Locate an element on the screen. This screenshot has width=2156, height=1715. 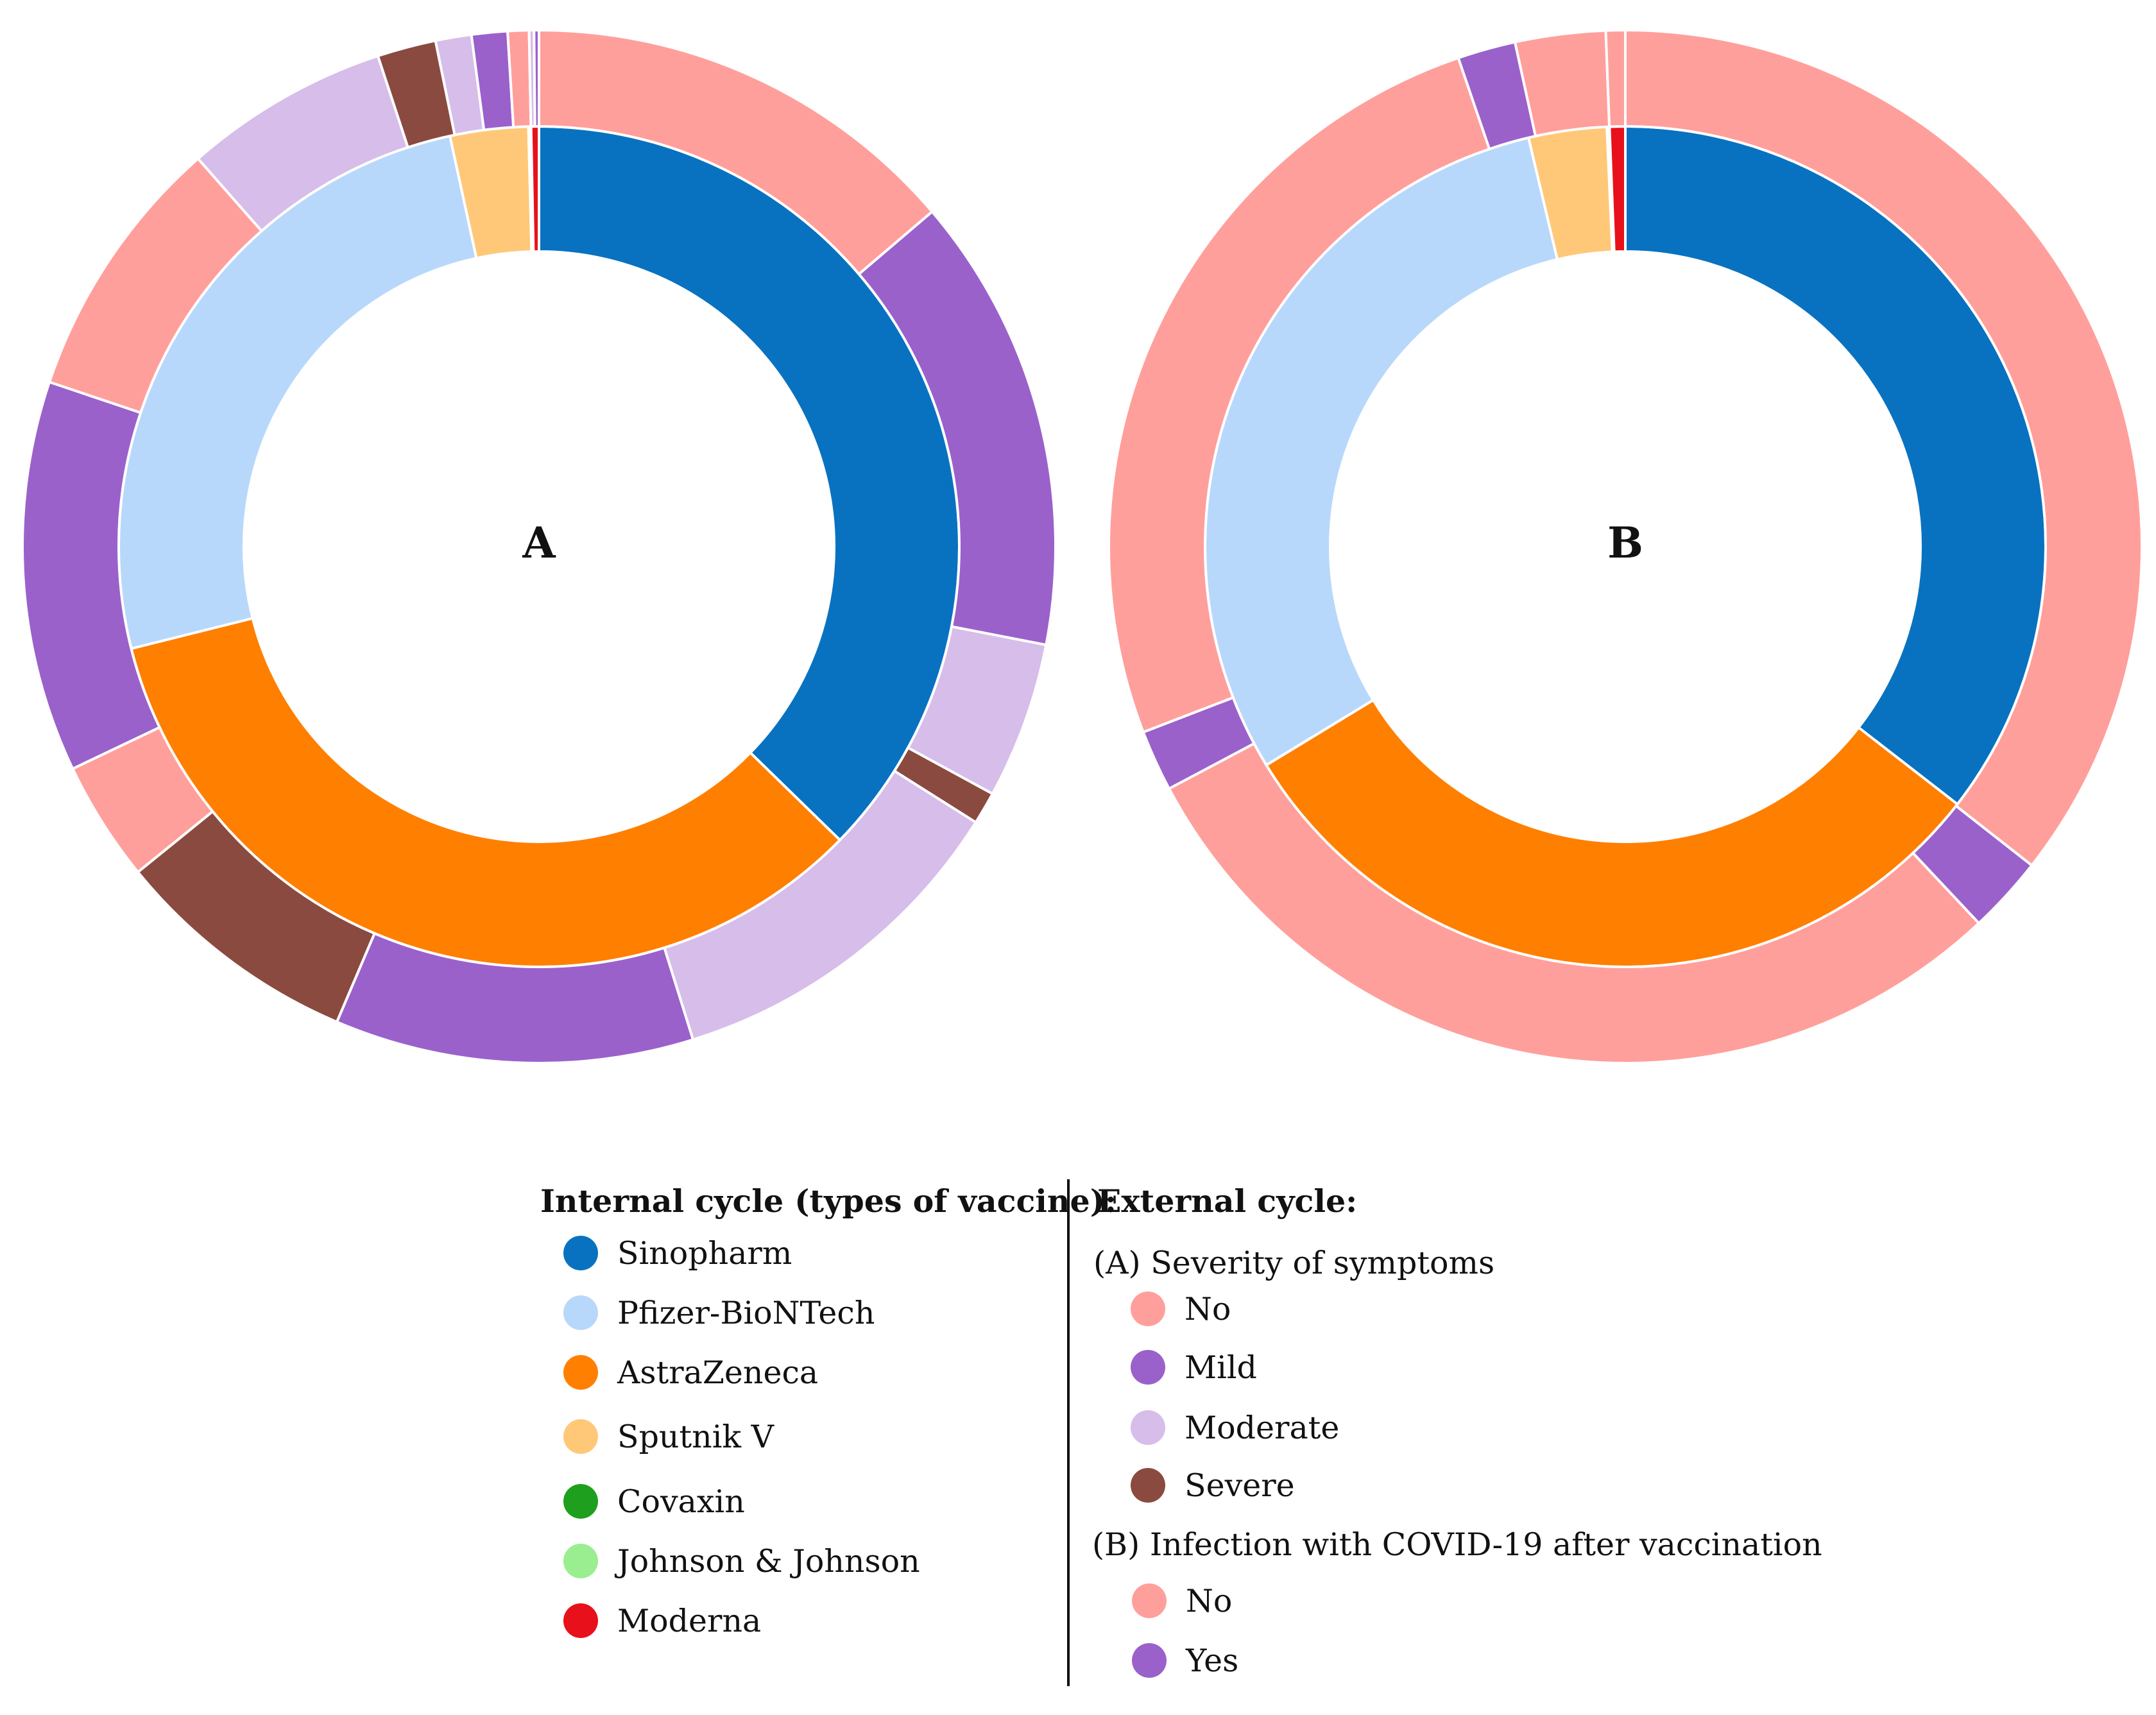
moderna-dot-icon is located at coordinates (581, 1620).